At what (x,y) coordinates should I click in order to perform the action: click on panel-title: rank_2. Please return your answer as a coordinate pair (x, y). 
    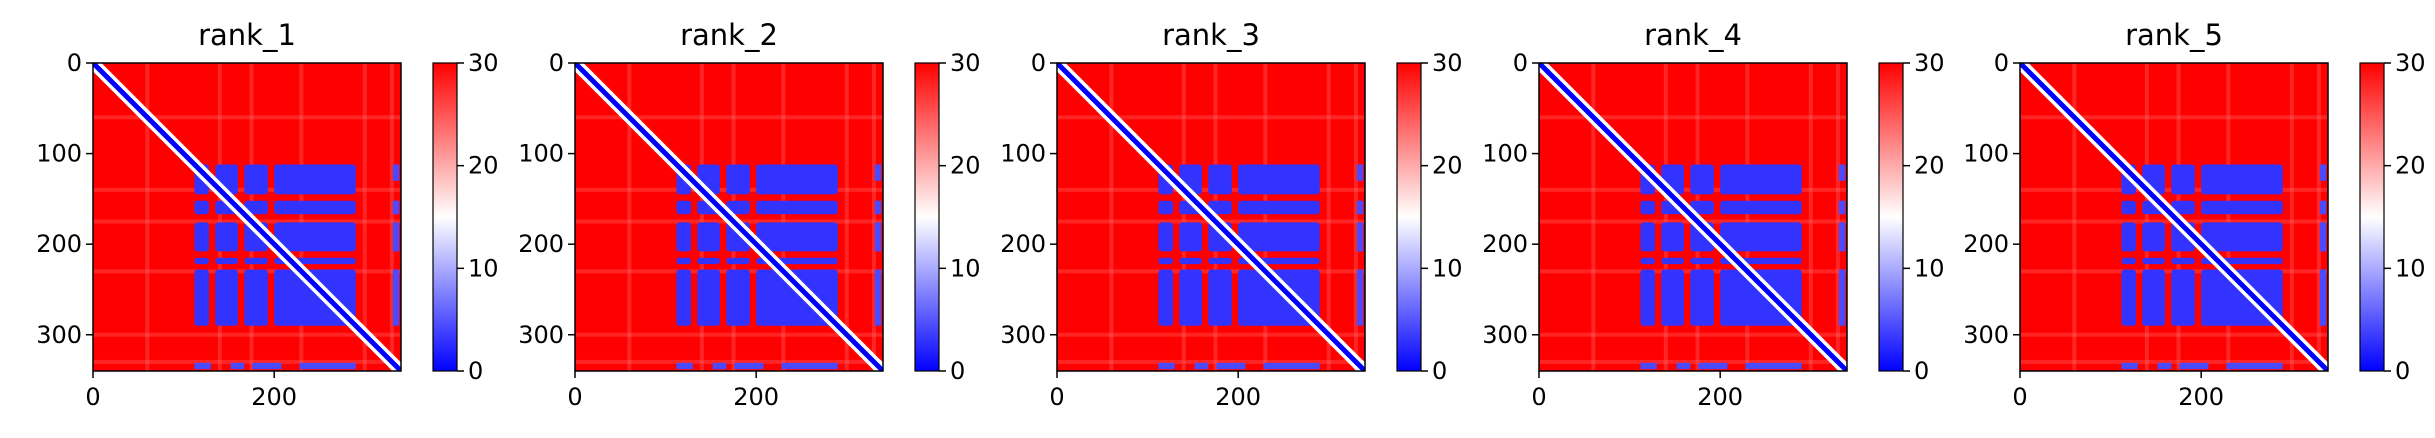
    Looking at the image, I should click on (729, 35).